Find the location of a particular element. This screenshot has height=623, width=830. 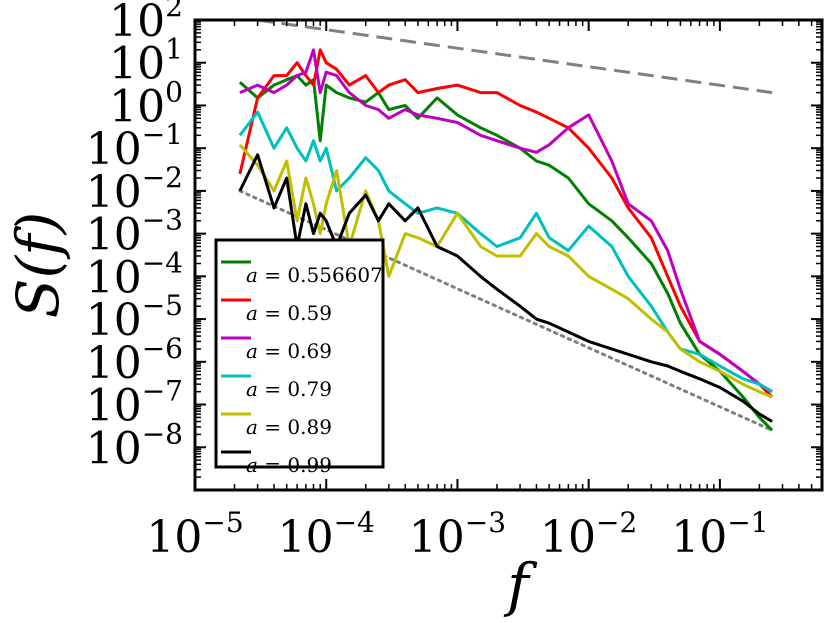

y-tick-label: 10⁻³ is located at coordinates (134, 232).